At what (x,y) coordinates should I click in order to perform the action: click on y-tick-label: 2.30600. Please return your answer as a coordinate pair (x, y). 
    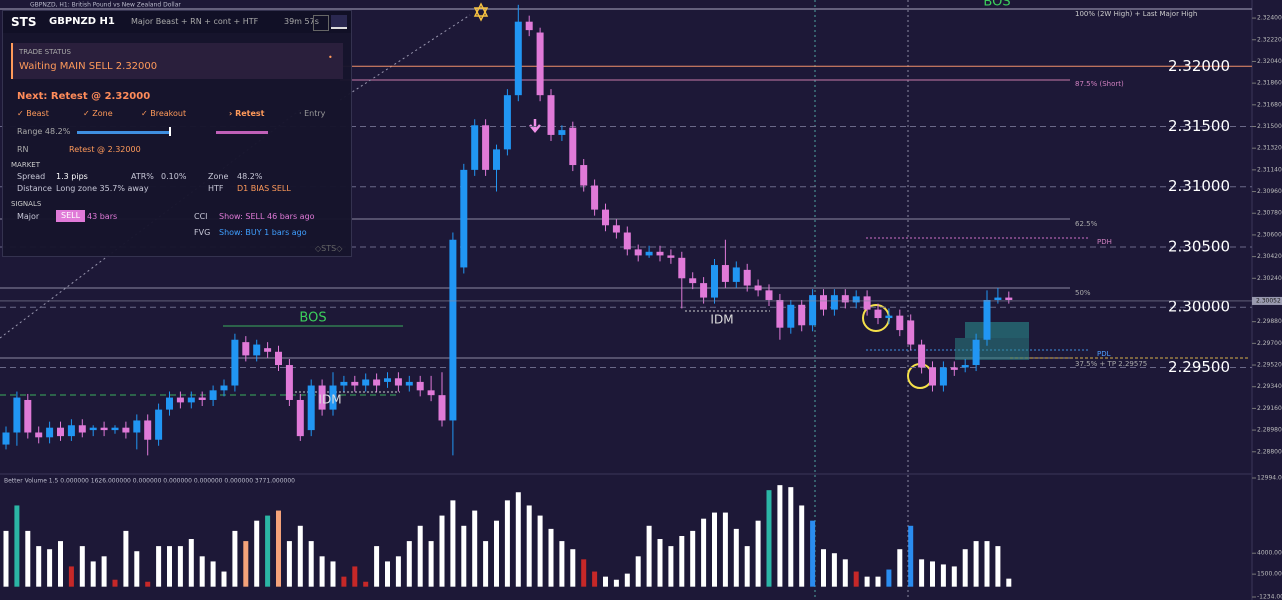
    Looking at the image, I should click on (1269, 234).